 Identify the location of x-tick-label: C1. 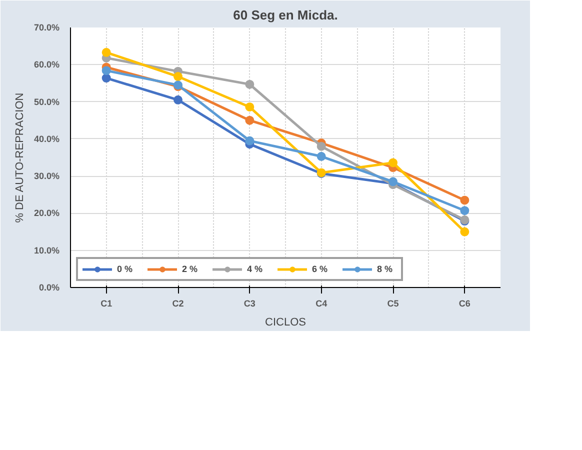
(106, 303).